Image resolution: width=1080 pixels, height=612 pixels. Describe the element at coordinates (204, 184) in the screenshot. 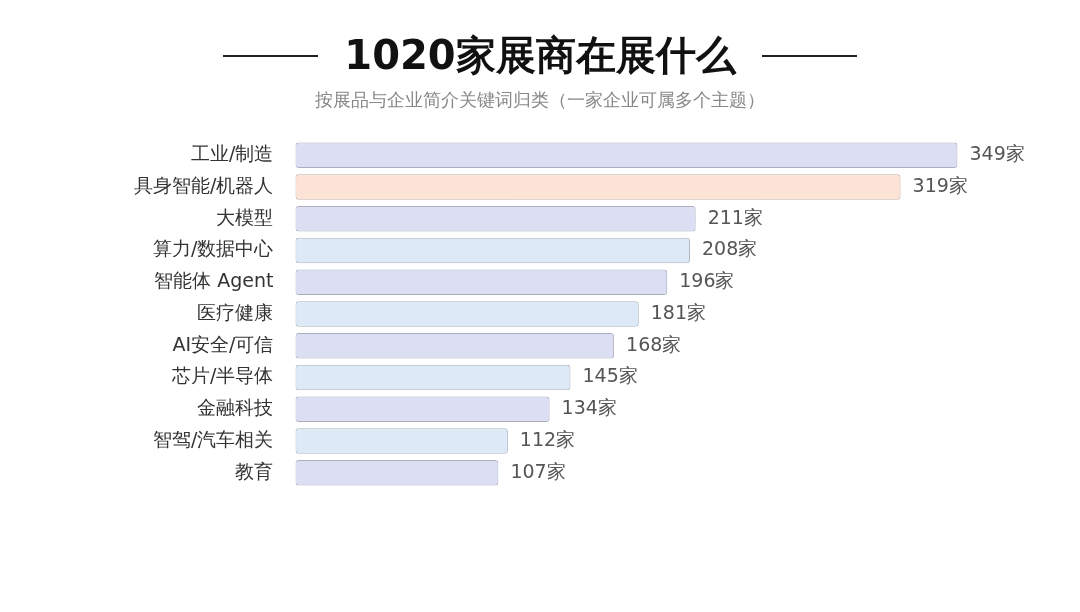

I see `y-tick-label: 具身智能/机器人` at that location.